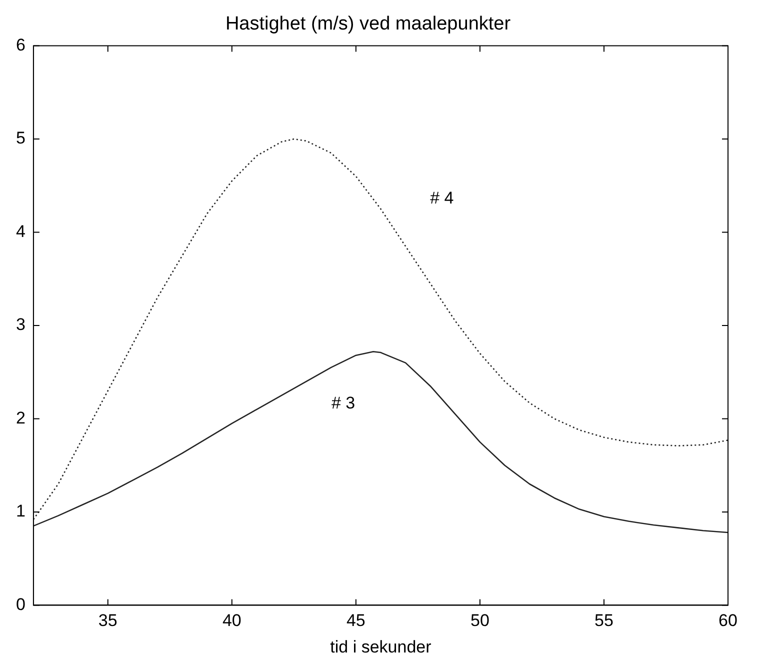 The width and height of the screenshot is (757, 667). Describe the element at coordinates (604, 620) in the screenshot. I see `x-tick-label: 55` at that location.